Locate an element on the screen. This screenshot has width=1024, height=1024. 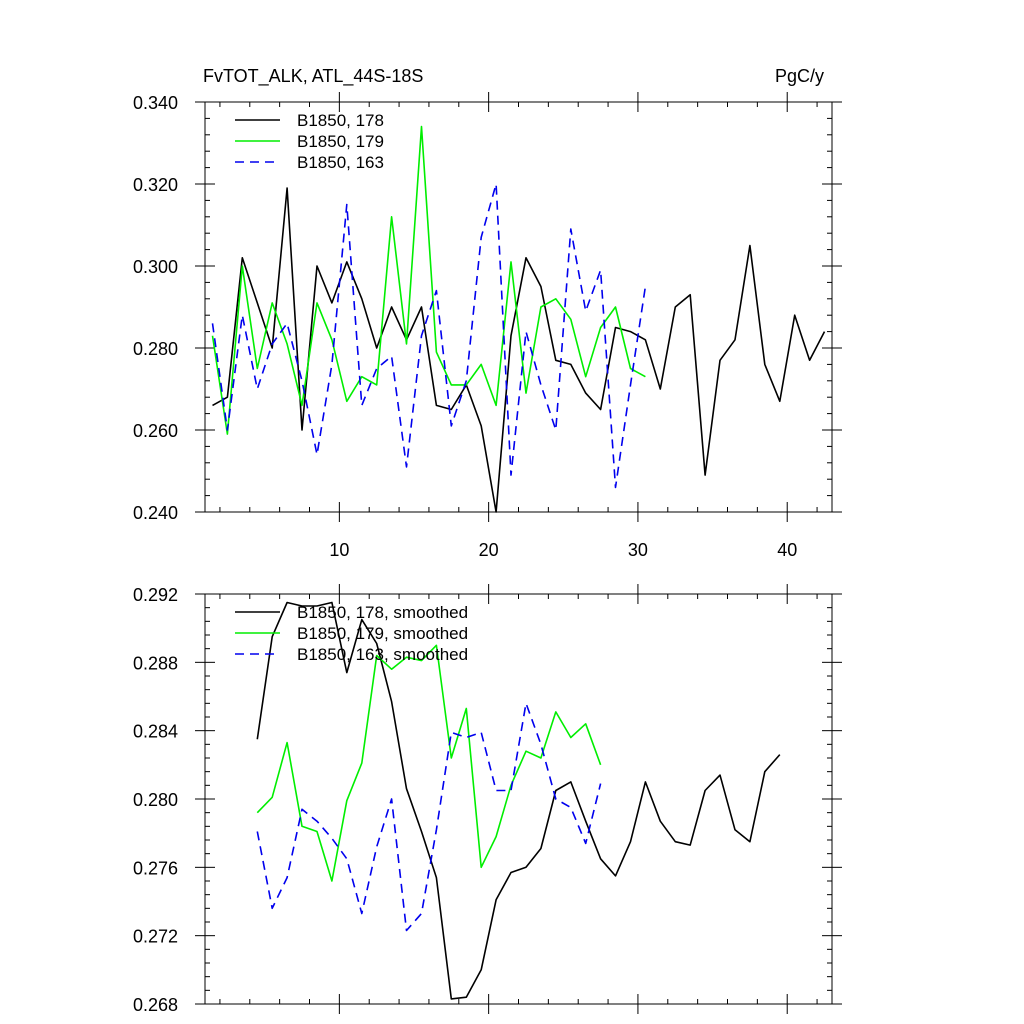
y-tick-label: 0.272 is located at coordinates (155, 937).